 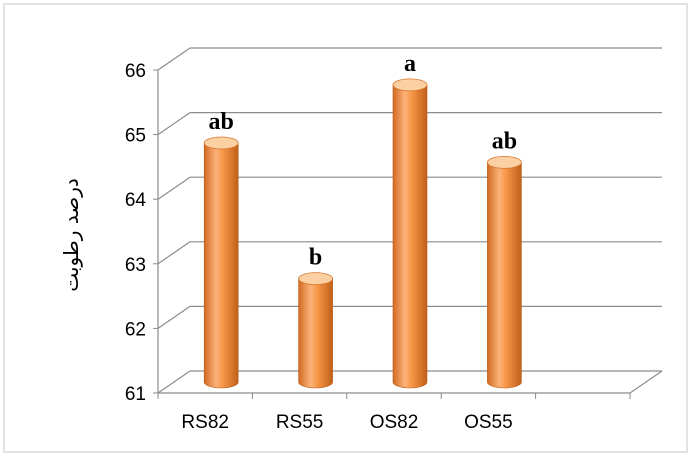 I want to click on y-tick-label: 64, so click(x=136, y=200).